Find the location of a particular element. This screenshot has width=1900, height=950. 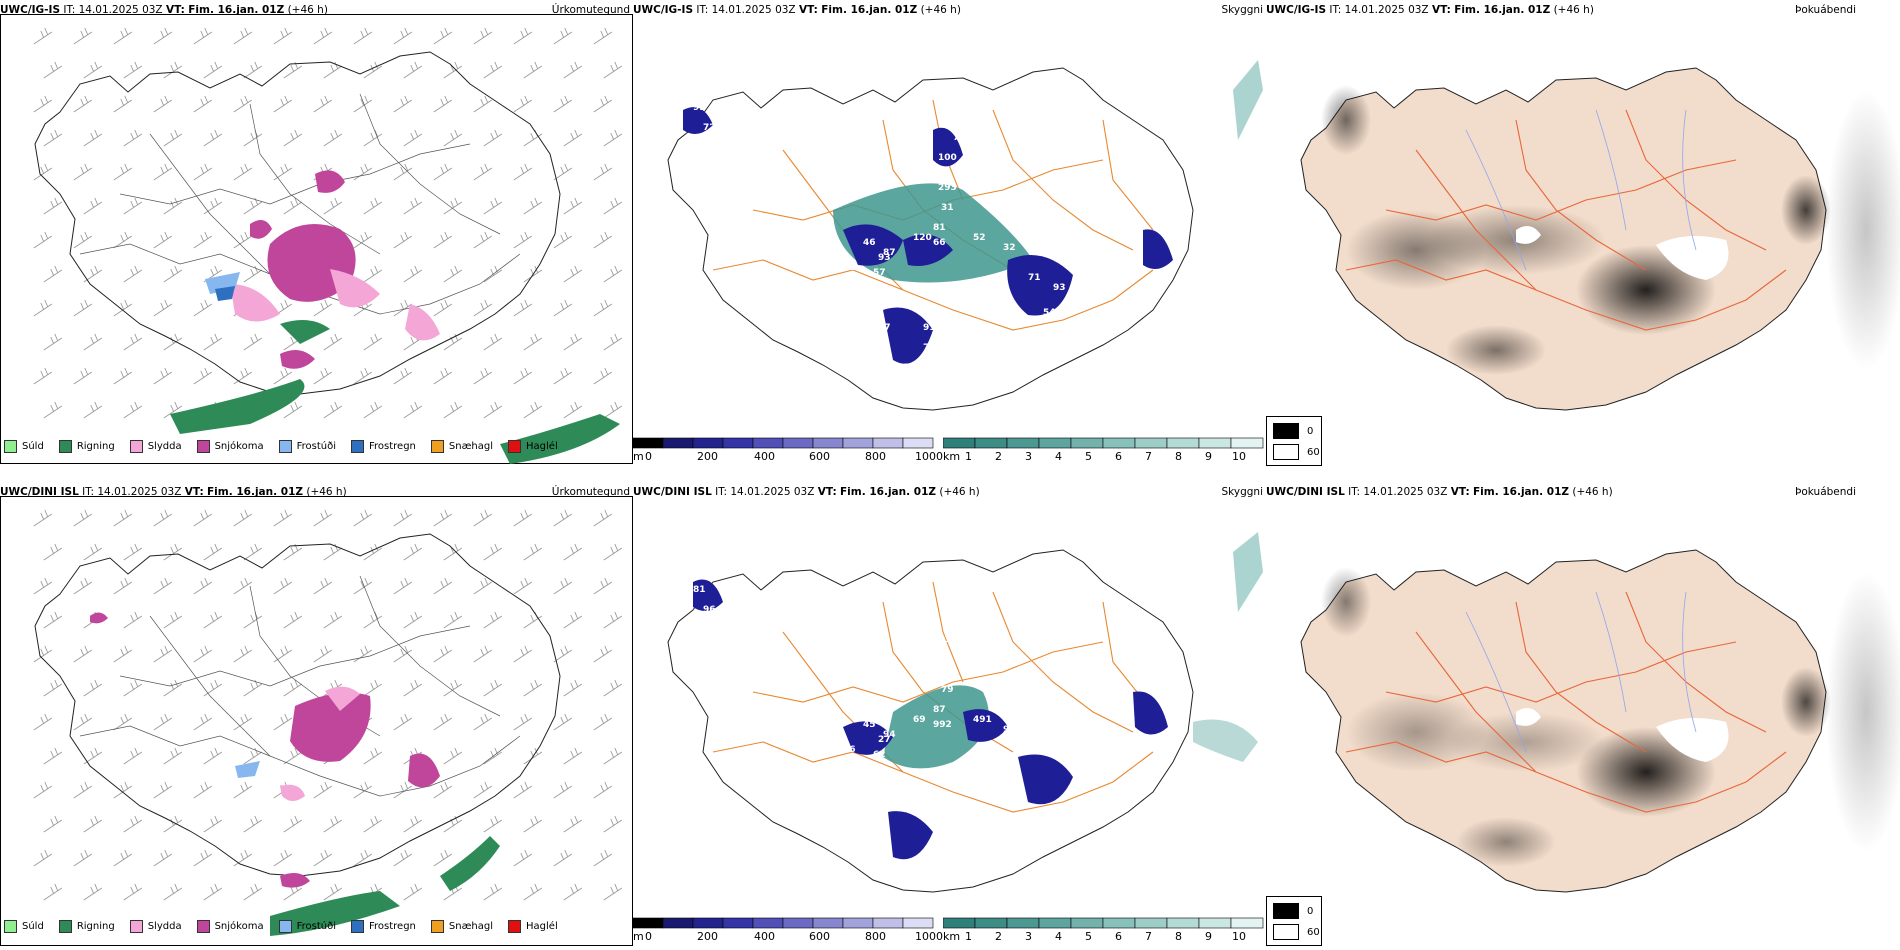

cloud-height-label: 31 is located at coordinates (947, 208).